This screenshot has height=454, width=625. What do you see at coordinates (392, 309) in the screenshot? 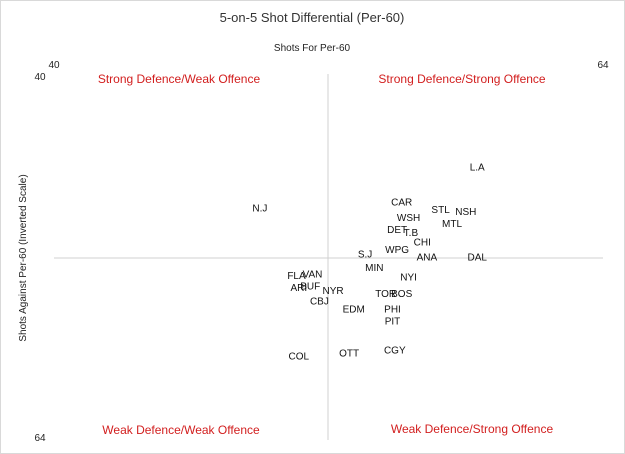
I see `data-label-phi: PHI` at bounding box center [392, 309].